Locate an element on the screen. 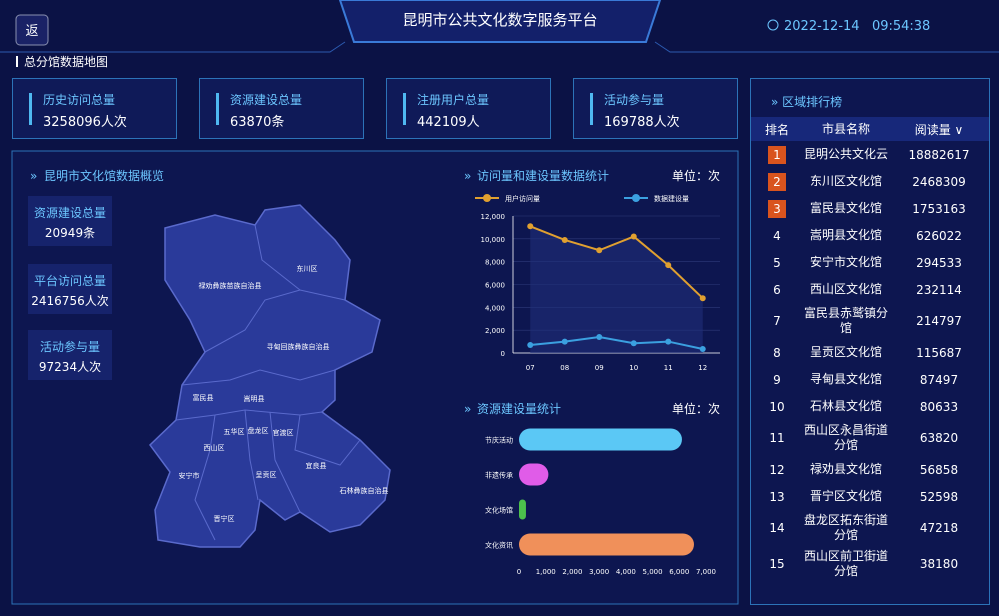 Image resolution: width=999 pixels, height=616 pixels. name-cell: 安宁市文化馆 is located at coordinates (845, 262).